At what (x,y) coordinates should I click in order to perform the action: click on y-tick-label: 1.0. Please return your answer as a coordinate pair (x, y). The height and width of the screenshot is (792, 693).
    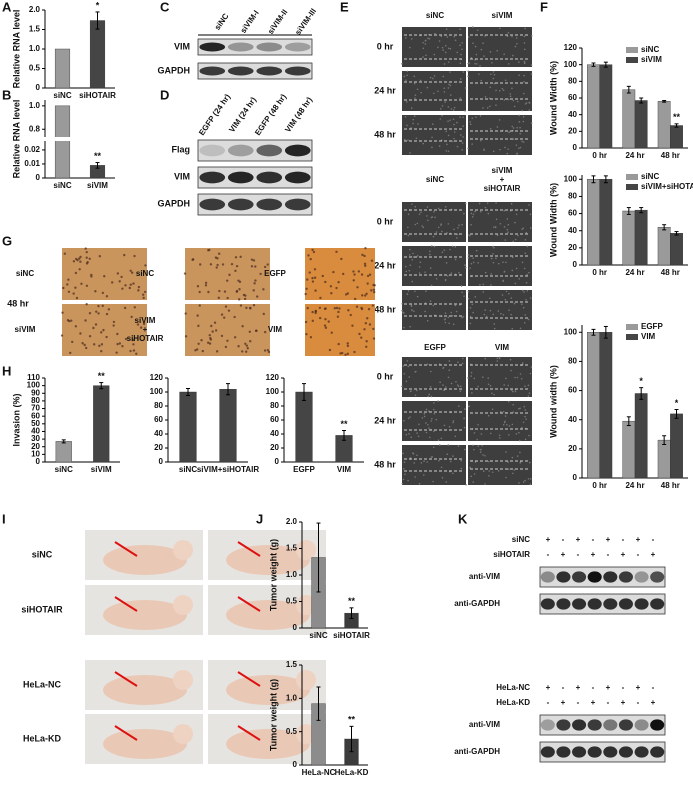
    Looking at the image, I should click on (35, 48).